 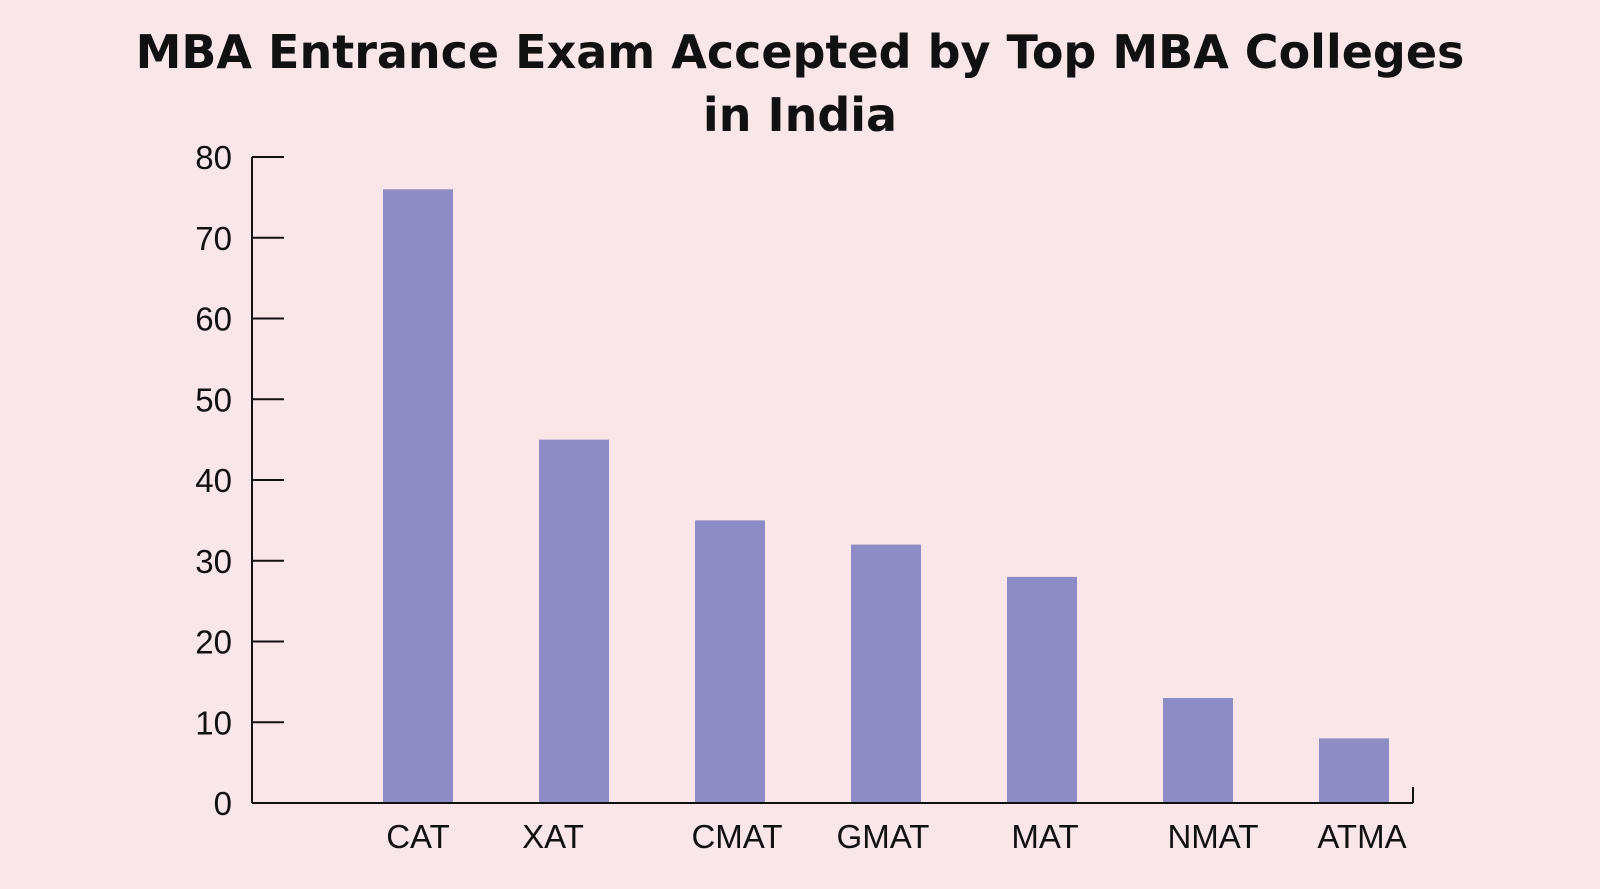 I want to click on bar-xat, so click(x=574, y=621).